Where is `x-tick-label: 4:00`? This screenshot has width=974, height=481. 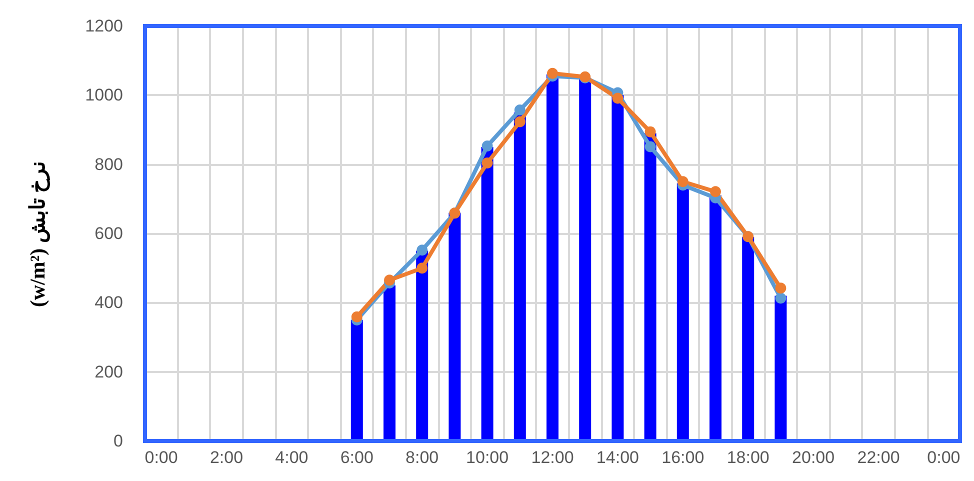 x-tick-label: 4:00 is located at coordinates (291, 457).